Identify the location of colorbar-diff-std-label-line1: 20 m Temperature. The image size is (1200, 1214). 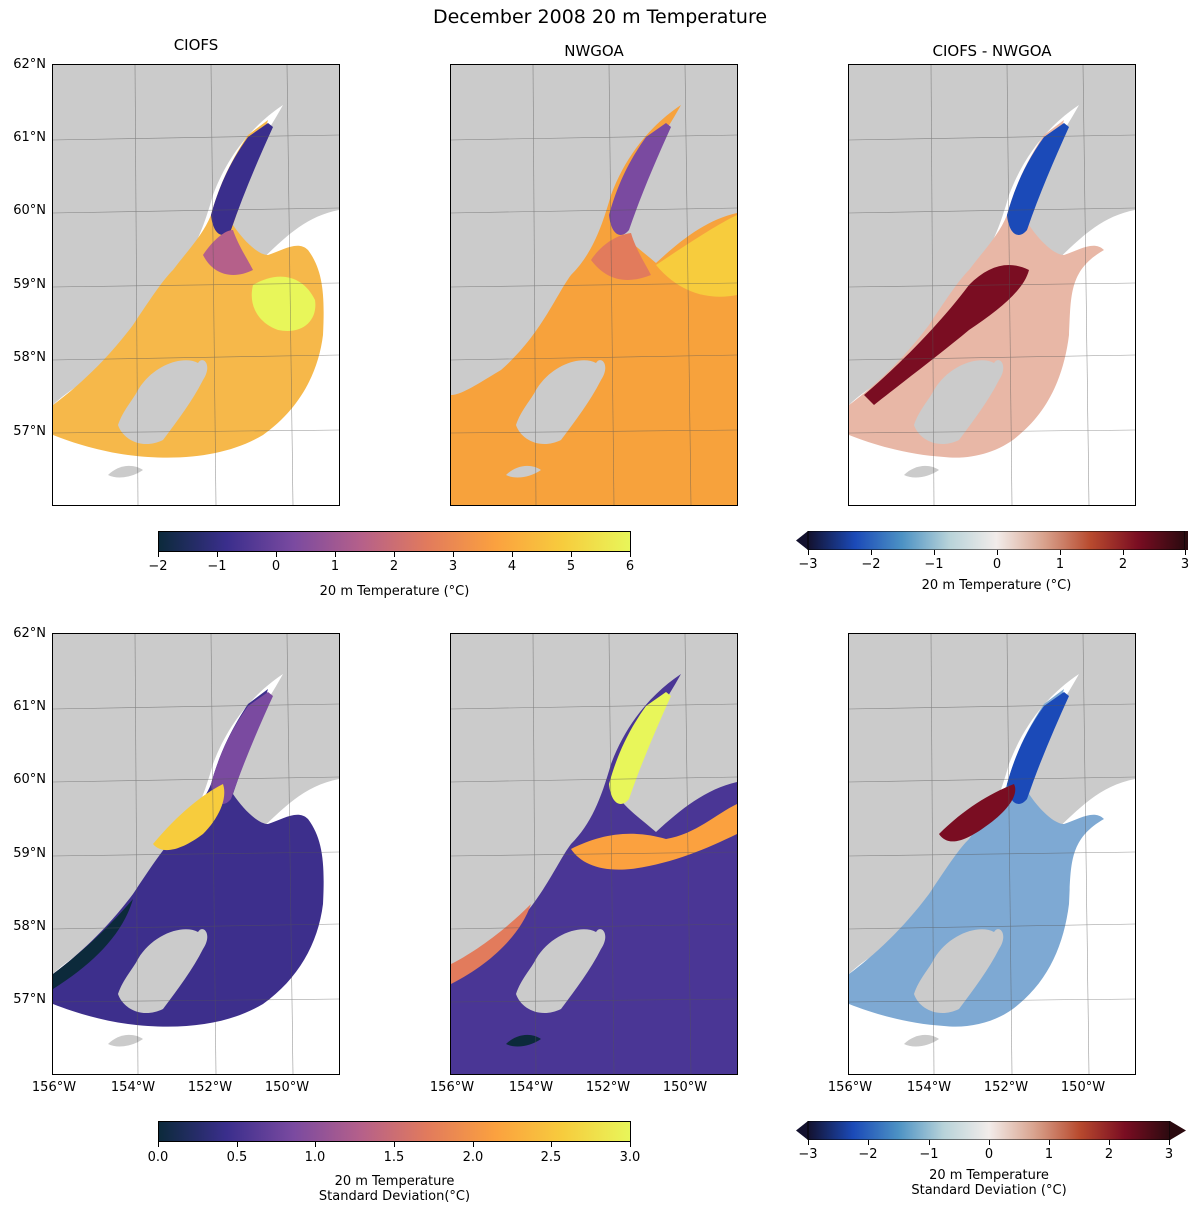
(989, 1175).